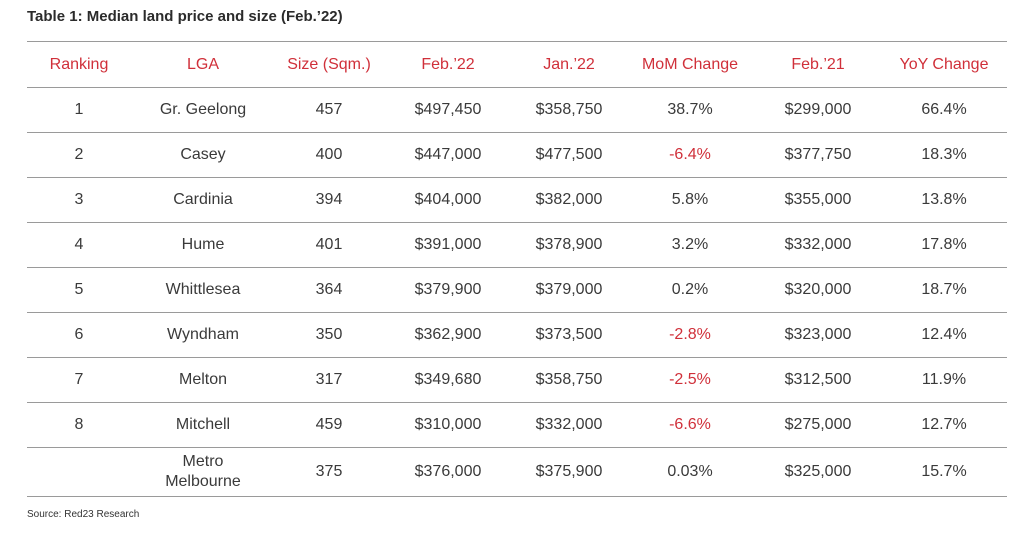  Describe the element at coordinates (944, 200) in the screenshot. I see `yoy-change-cell: 13.8%` at that location.